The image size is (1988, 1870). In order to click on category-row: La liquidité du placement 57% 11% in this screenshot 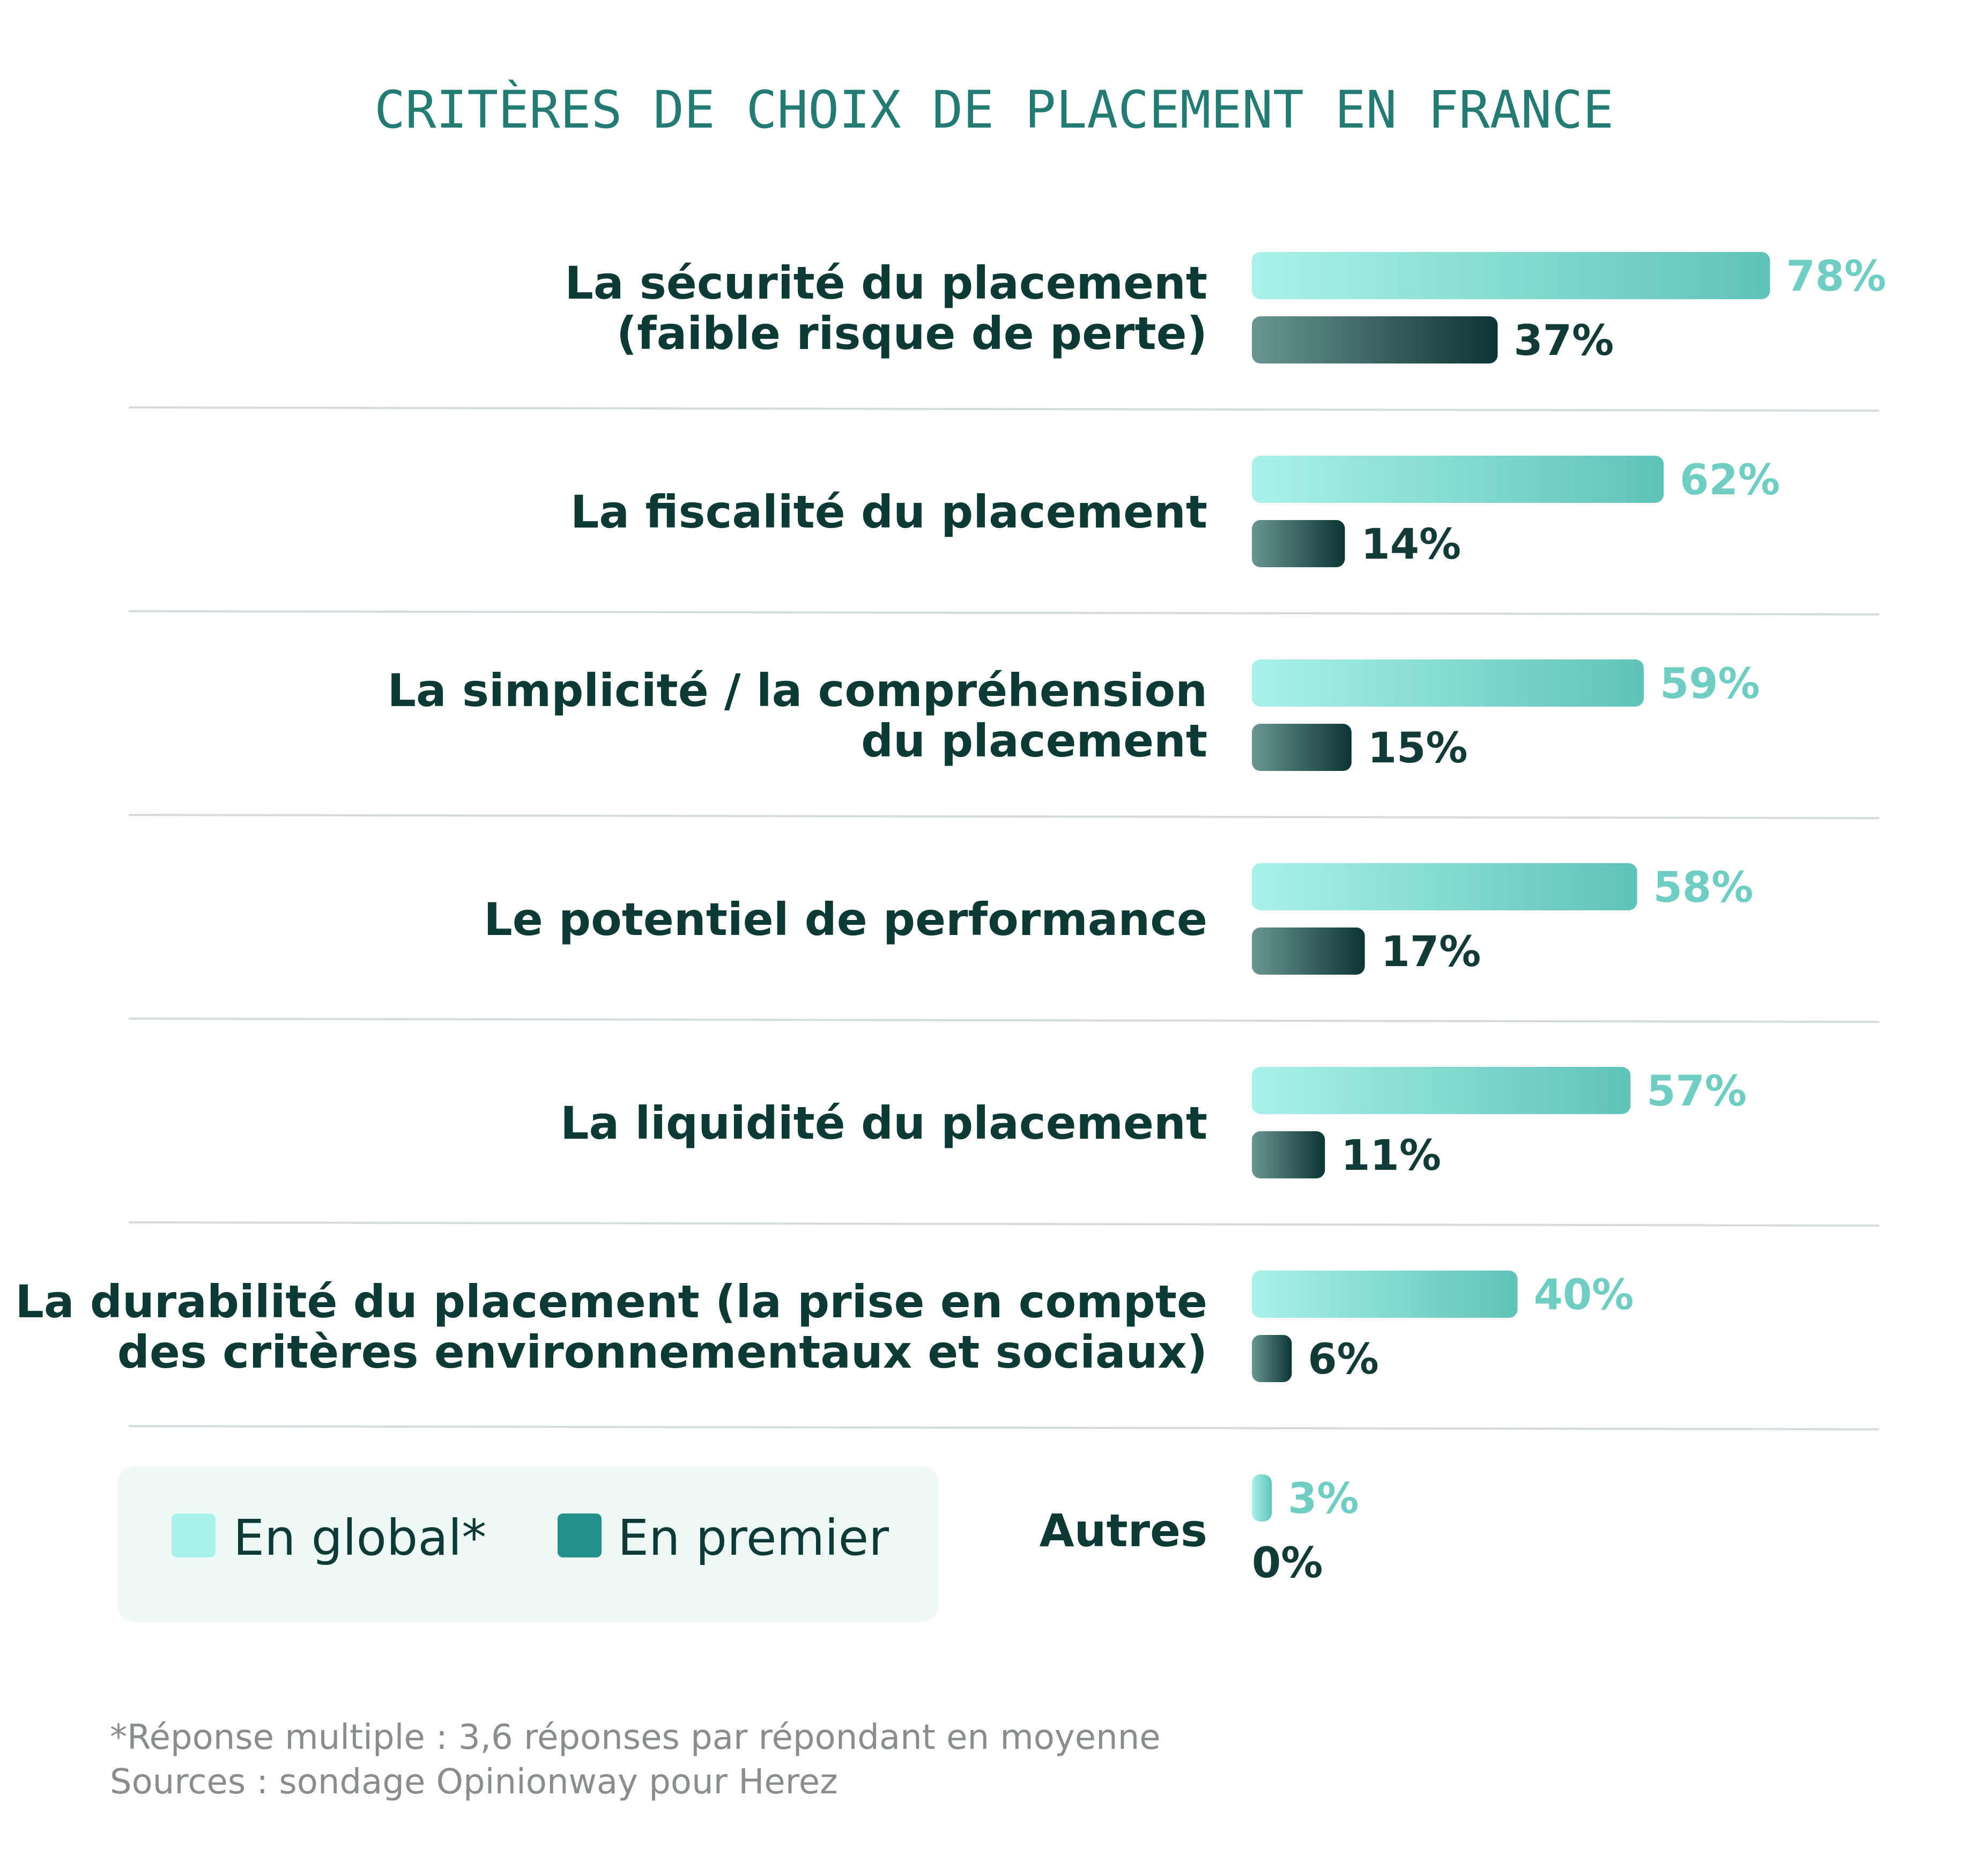, I will do `click(1004, 1147)`.